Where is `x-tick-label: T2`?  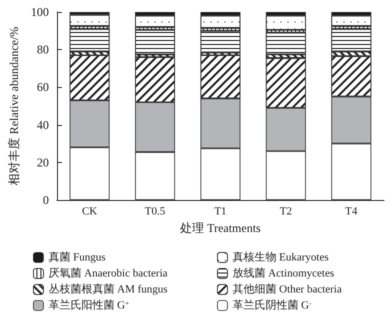
x-tick-label: T2 is located at coordinates (286, 212).